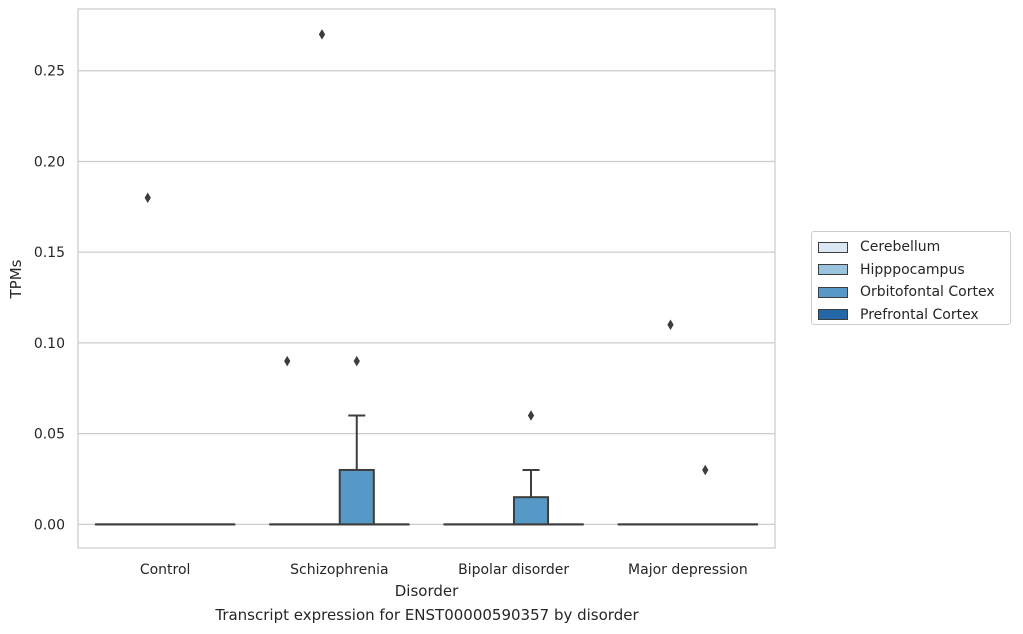  What do you see at coordinates (16, 279) in the screenshot?
I see `y-axis-label: TPMs` at bounding box center [16, 279].